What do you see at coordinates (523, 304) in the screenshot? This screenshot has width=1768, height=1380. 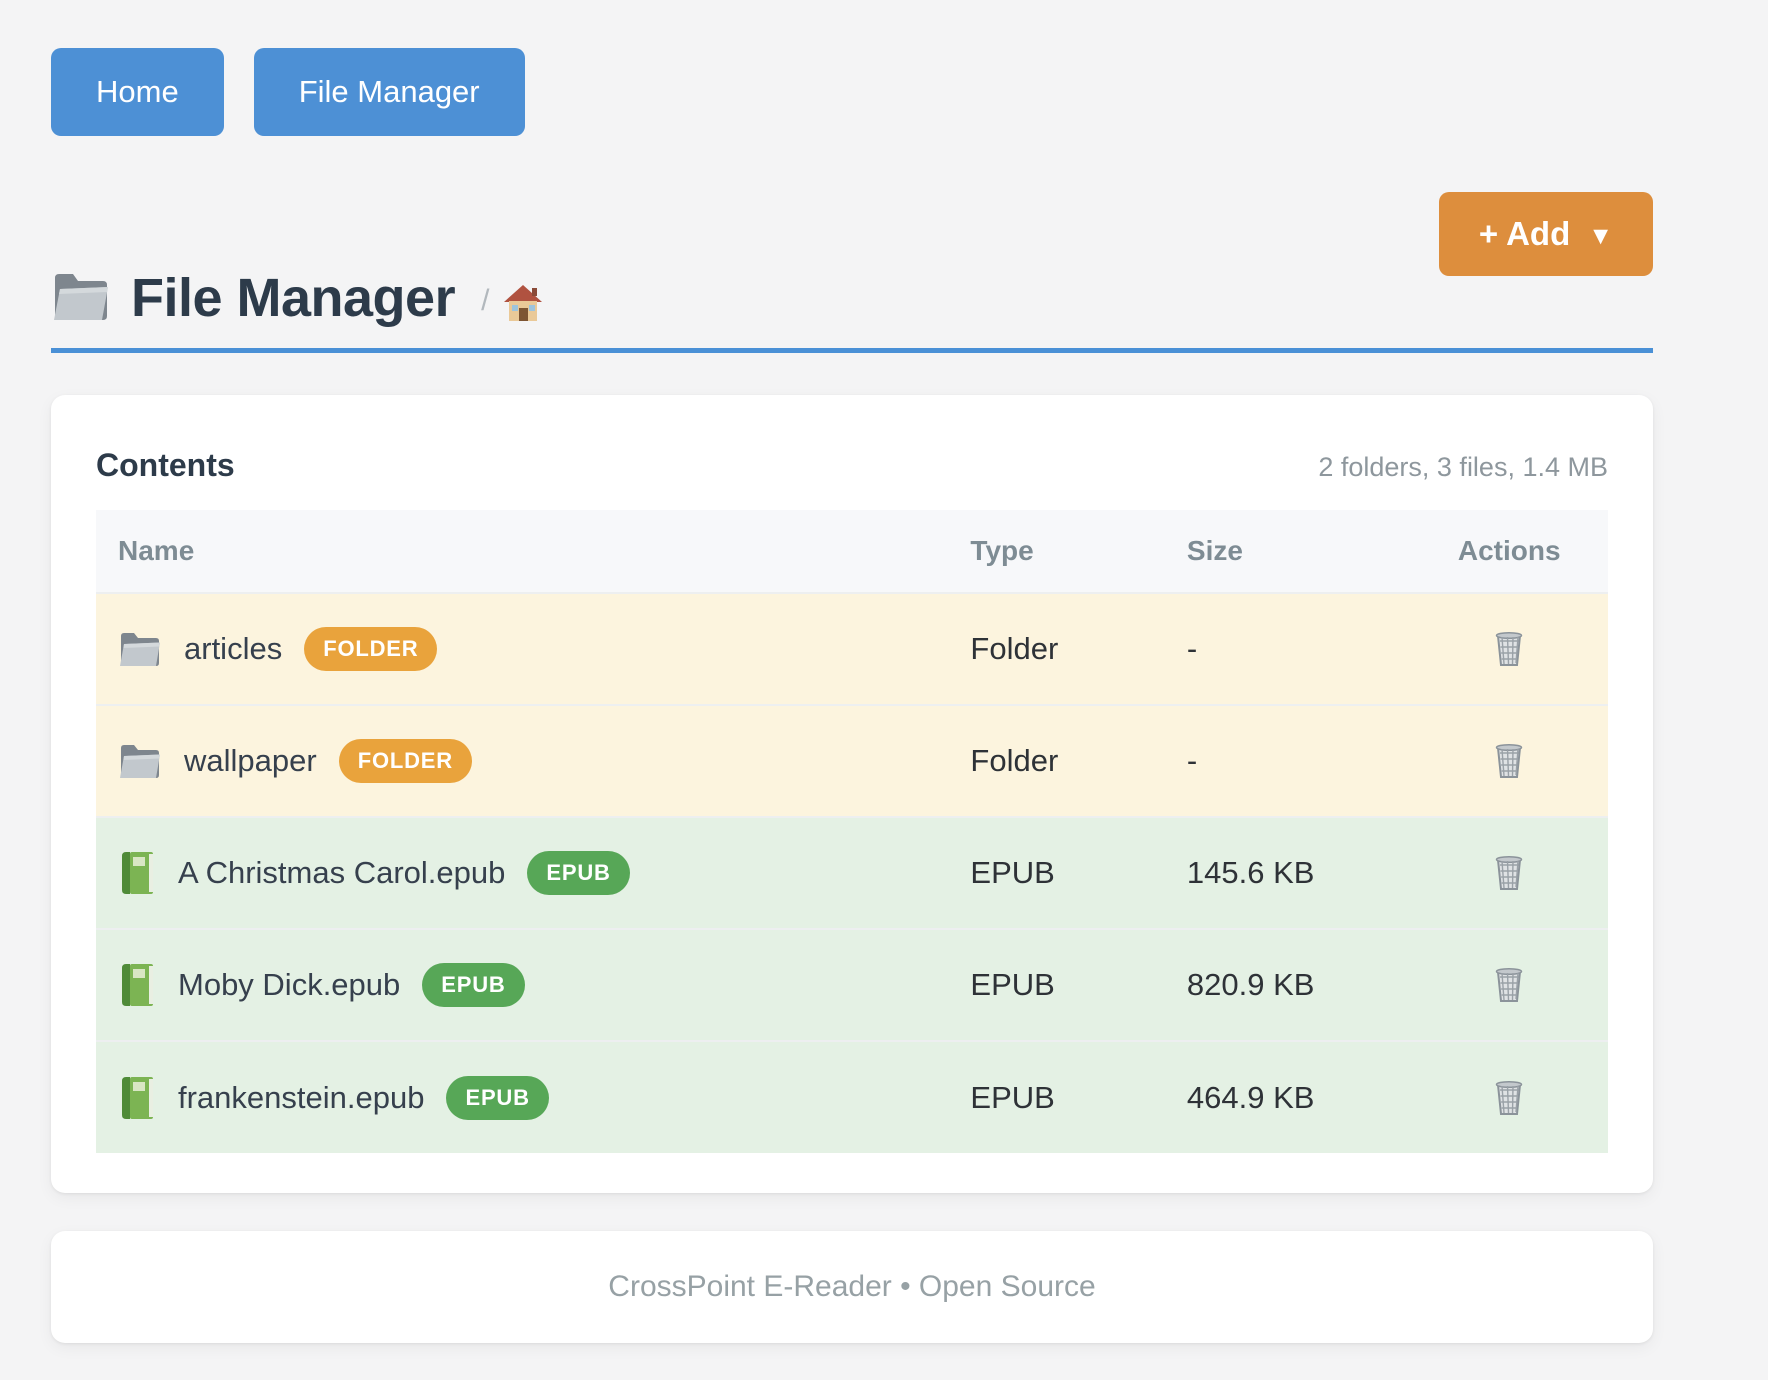 I see `house-icon` at bounding box center [523, 304].